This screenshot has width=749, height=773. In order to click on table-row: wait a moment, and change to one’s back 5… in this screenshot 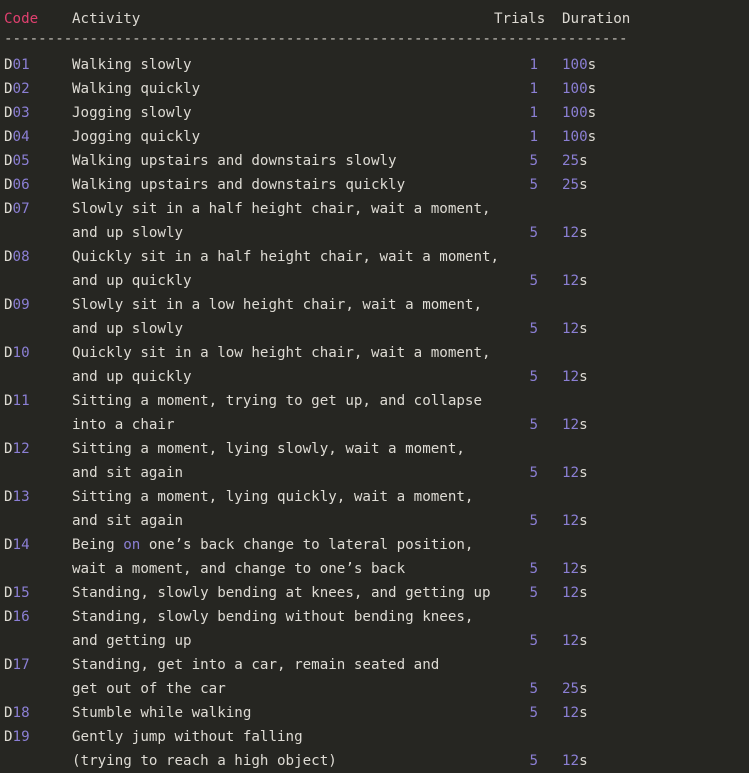, I will do `click(374, 569)`.